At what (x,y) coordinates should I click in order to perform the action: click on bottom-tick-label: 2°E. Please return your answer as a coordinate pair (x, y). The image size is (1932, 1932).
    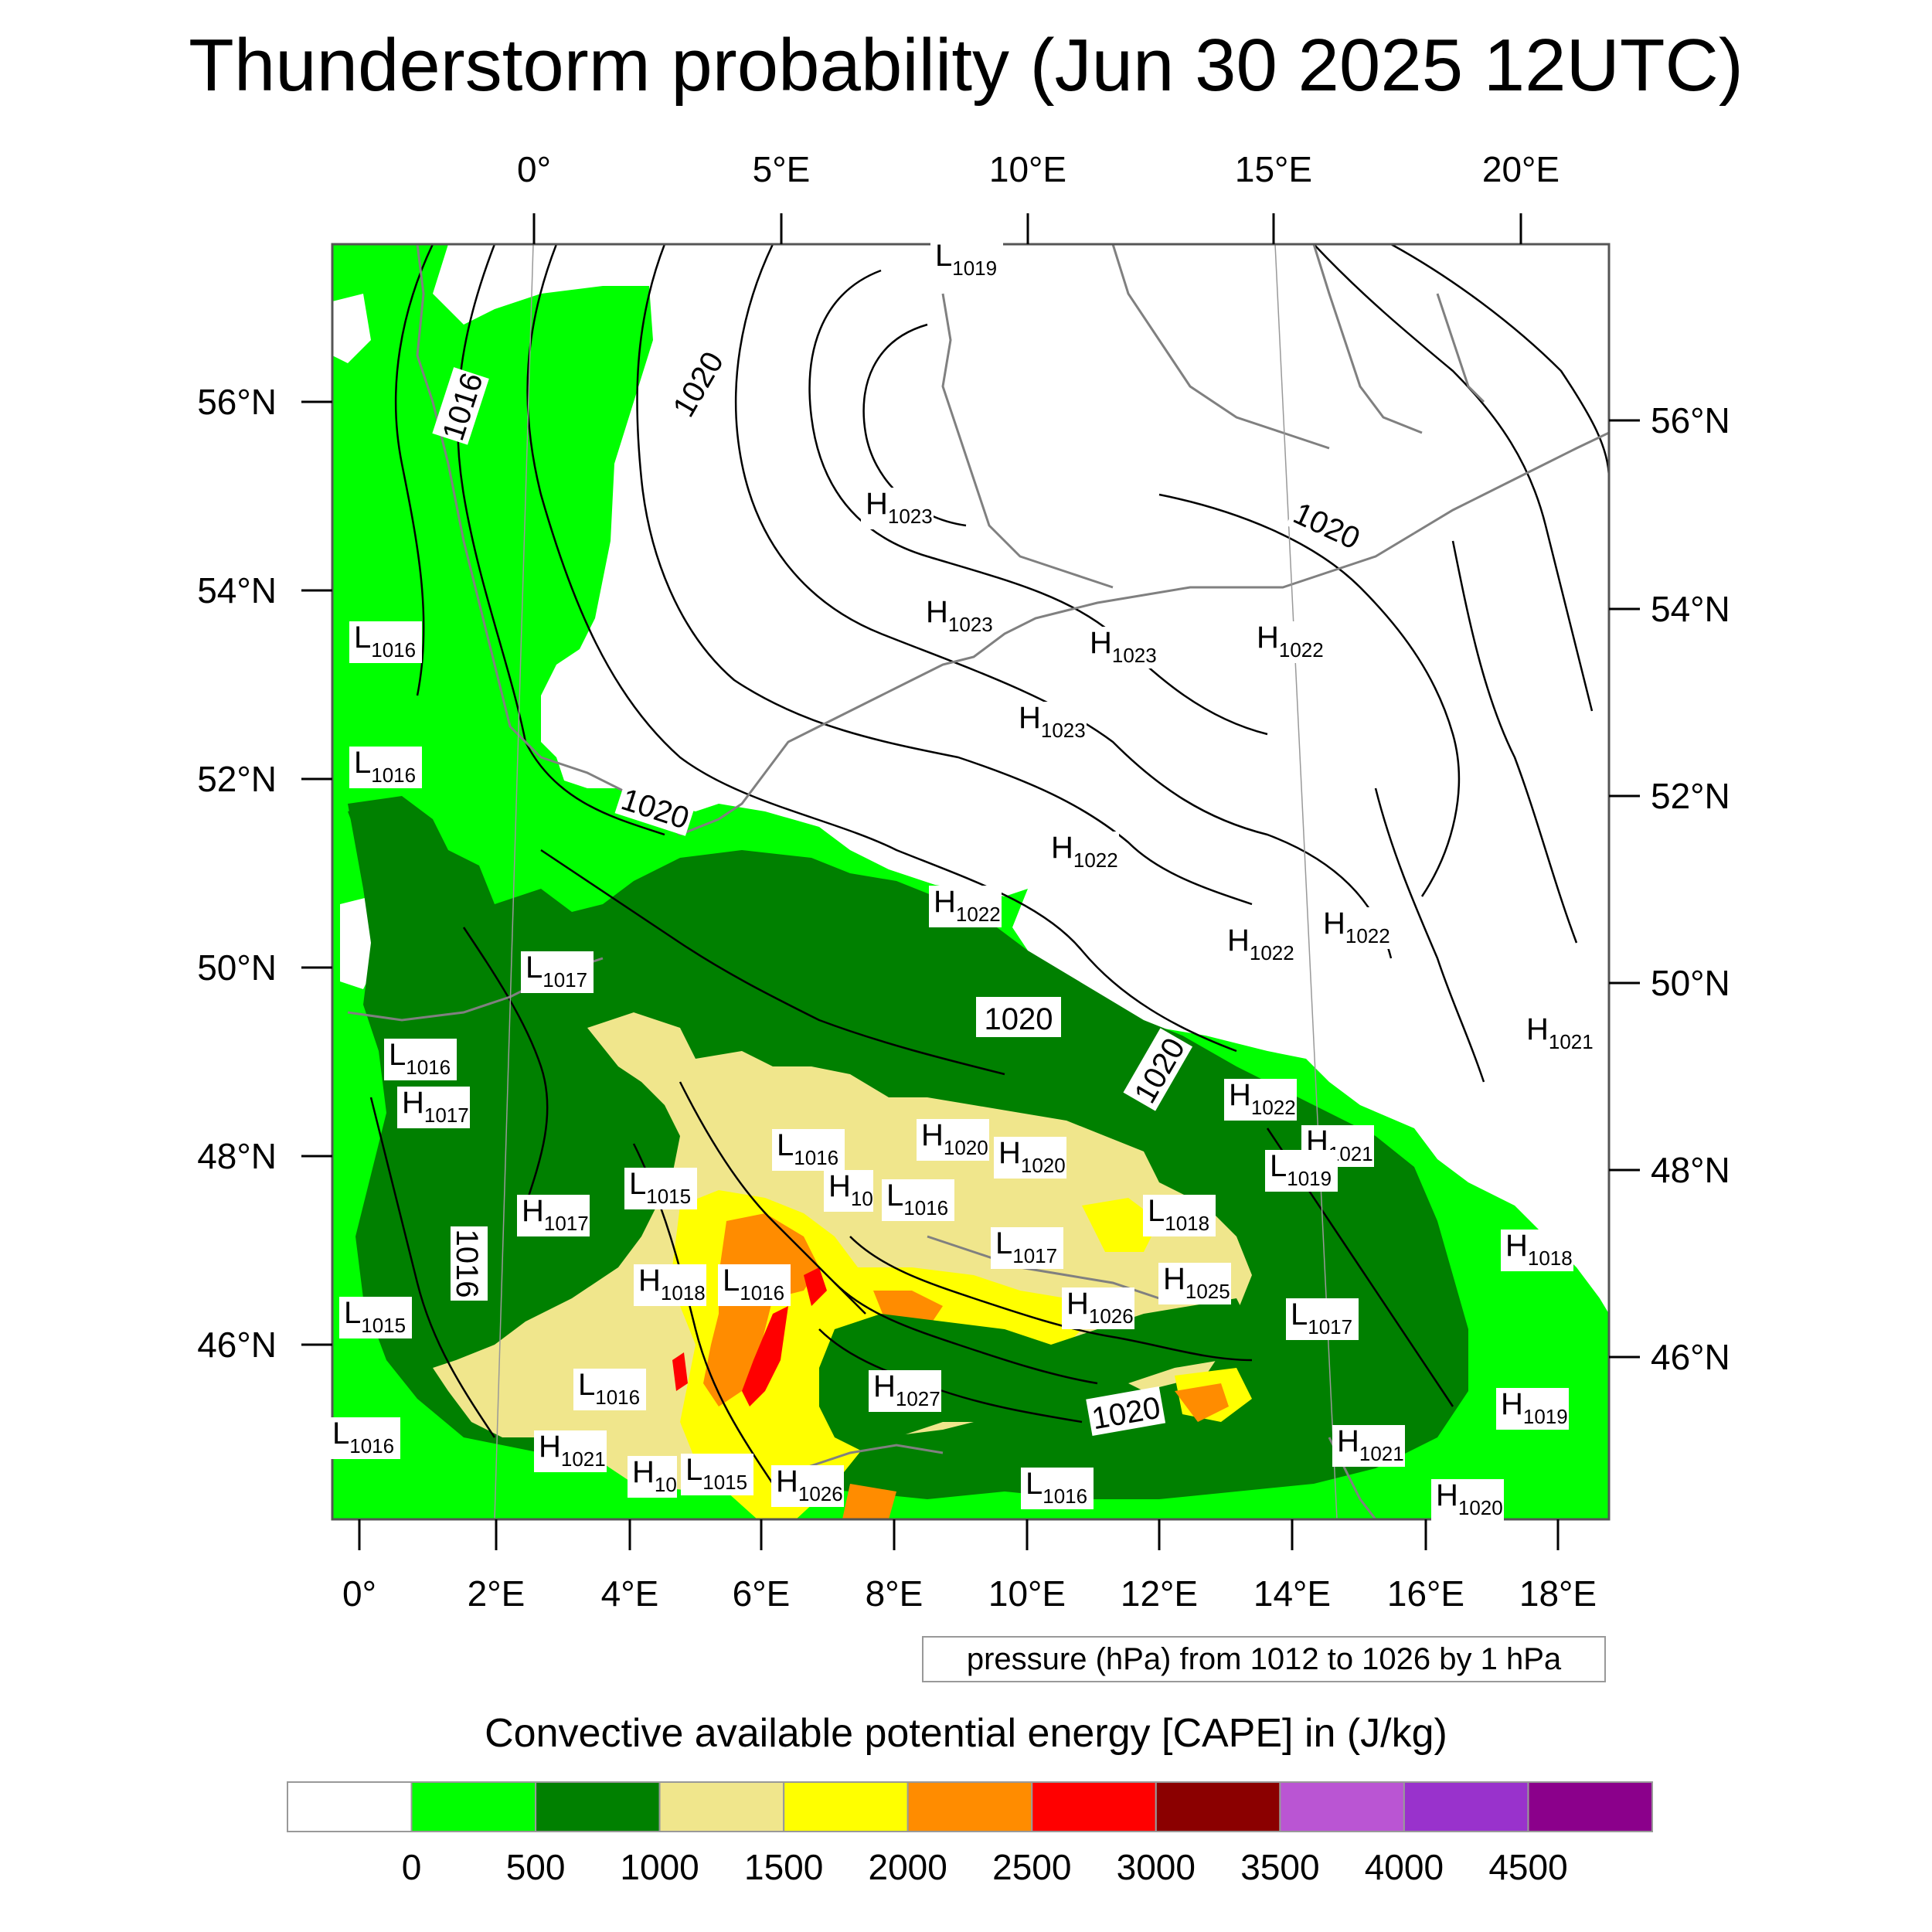
    Looking at the image, I should click on (497, 1594).